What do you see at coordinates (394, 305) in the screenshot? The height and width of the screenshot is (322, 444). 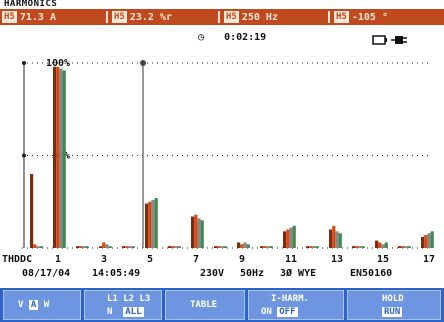 I see `softkey-hold-run: HOLD RUN` at bounding box center [394, 305].